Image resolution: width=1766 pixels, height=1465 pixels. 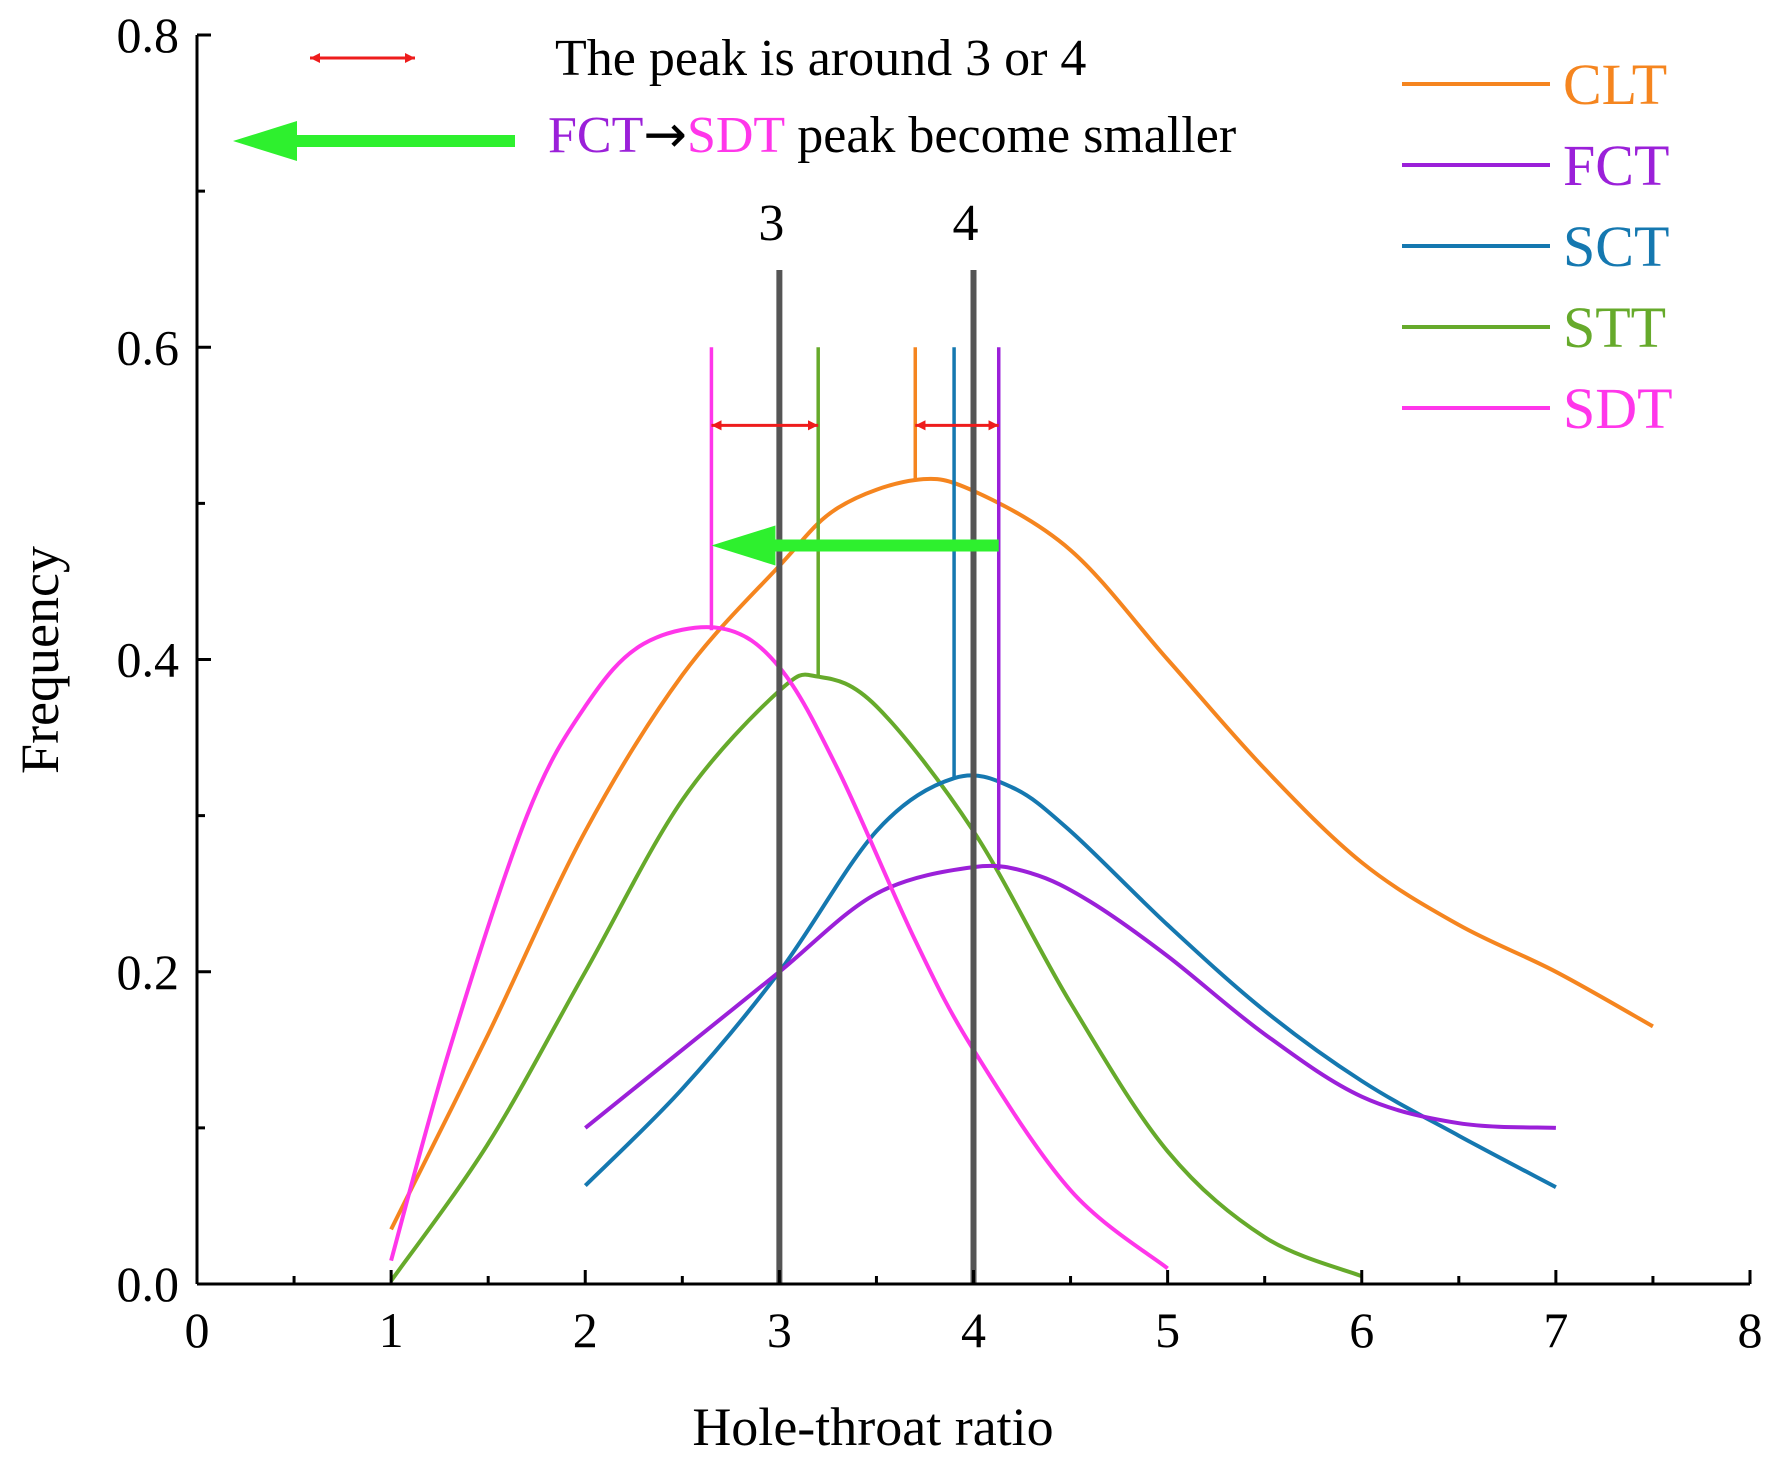 What do you see at coordinates (743, 545) in the screenshot?
I see `peak-shift-arrow-head` at bounding box center [743, 545].